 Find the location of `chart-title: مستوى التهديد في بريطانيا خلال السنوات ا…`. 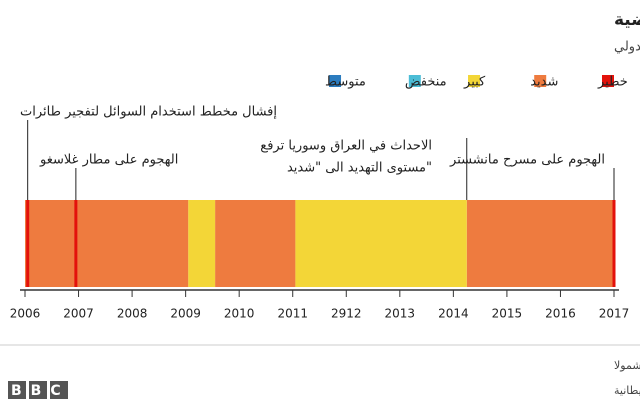

chart-title: مستوى التهديد في بريطانيا خلال السنوات ا… is located at coordinates (627, 20).